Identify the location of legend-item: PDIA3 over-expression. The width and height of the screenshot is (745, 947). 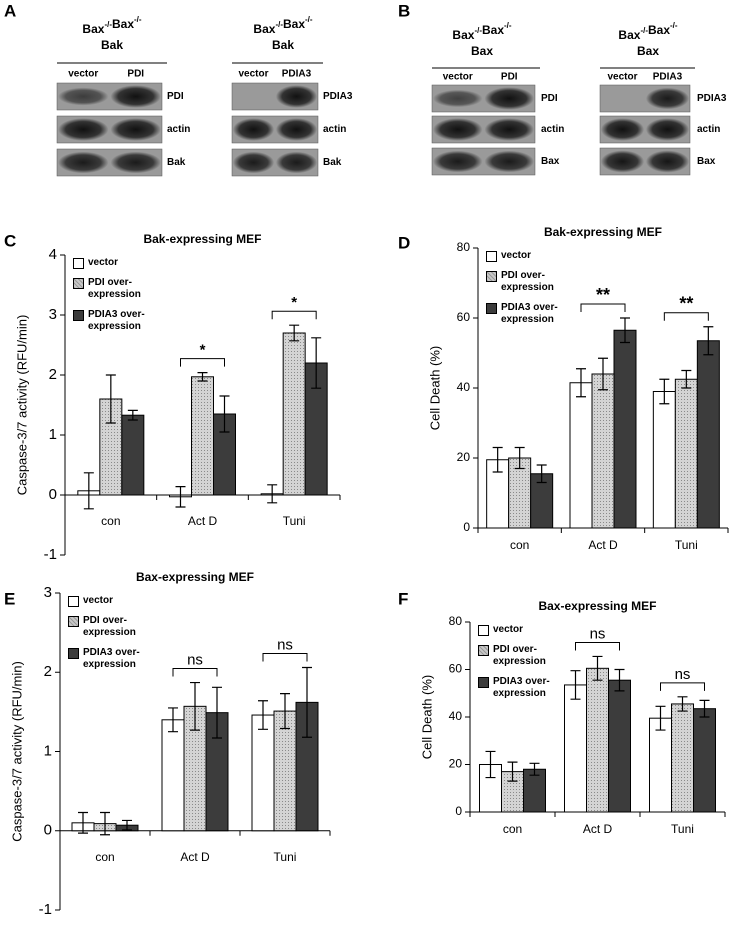
(116, 659).